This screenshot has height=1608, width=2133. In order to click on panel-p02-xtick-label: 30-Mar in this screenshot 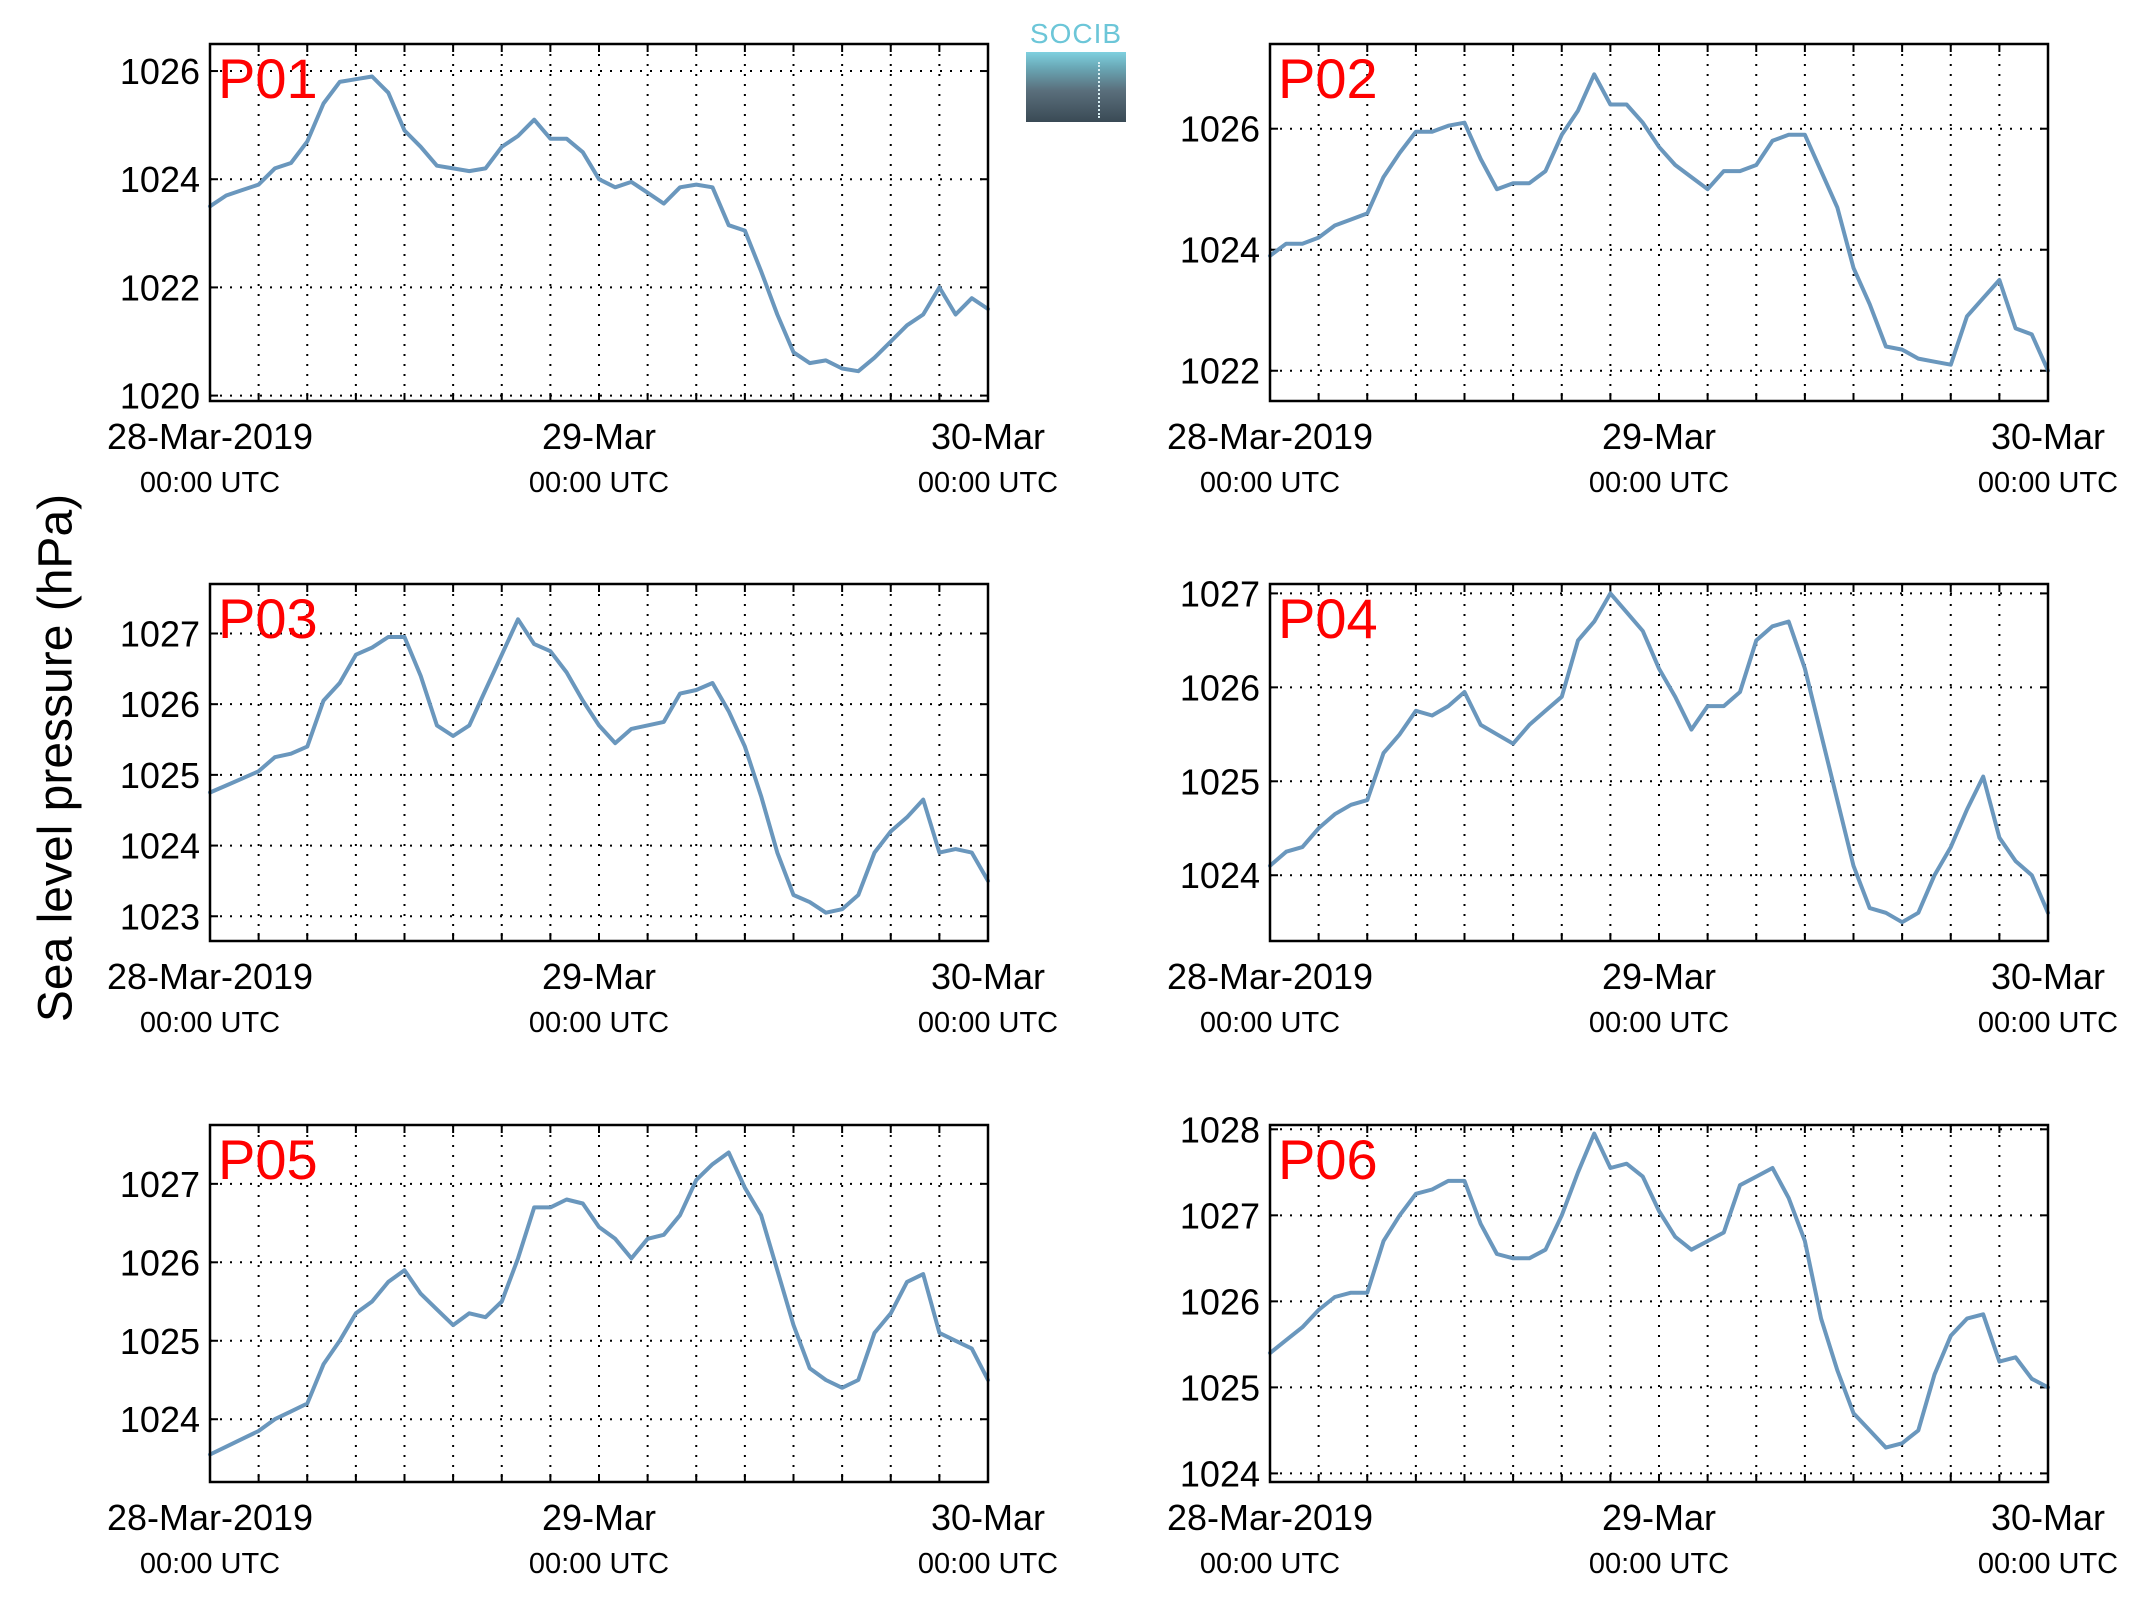, I will do `click(2048, 436)`.